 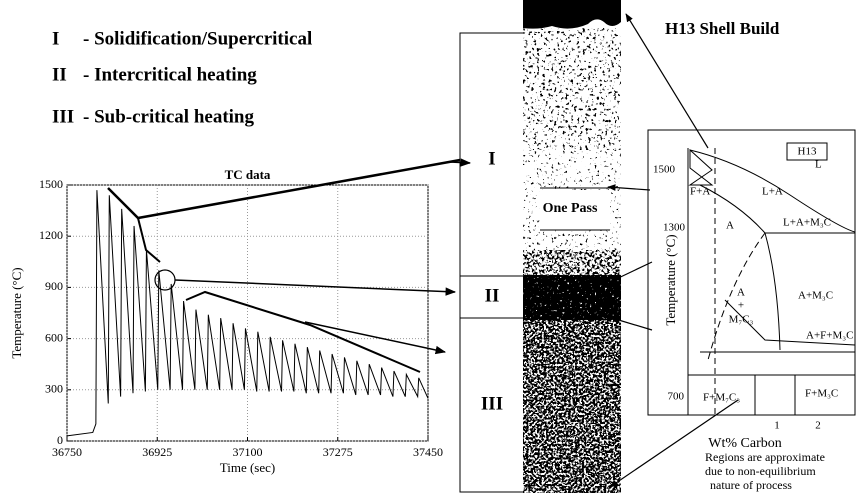 What do you see at coordinates (760, 471) in the screenshot?
I see `note-line: due to non-equilibrium` at bounding box center [760, 471].